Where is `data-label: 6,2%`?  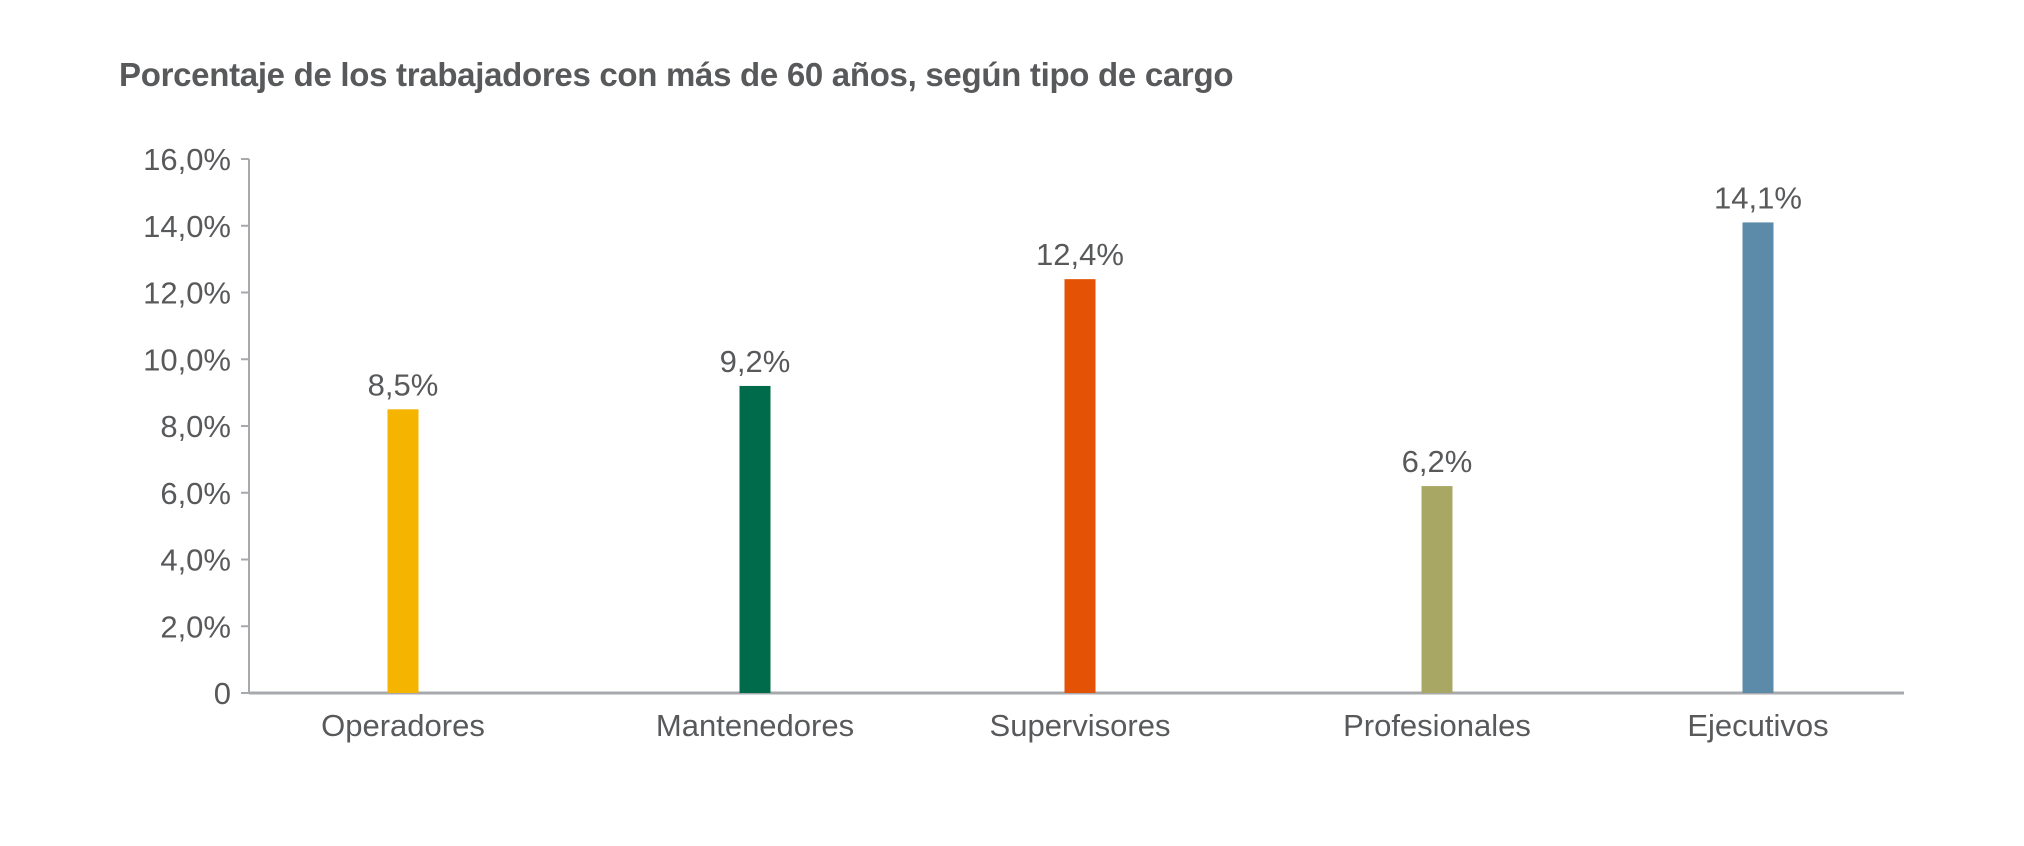
data-label: 6,2% is located at coordinates (1437, 461).